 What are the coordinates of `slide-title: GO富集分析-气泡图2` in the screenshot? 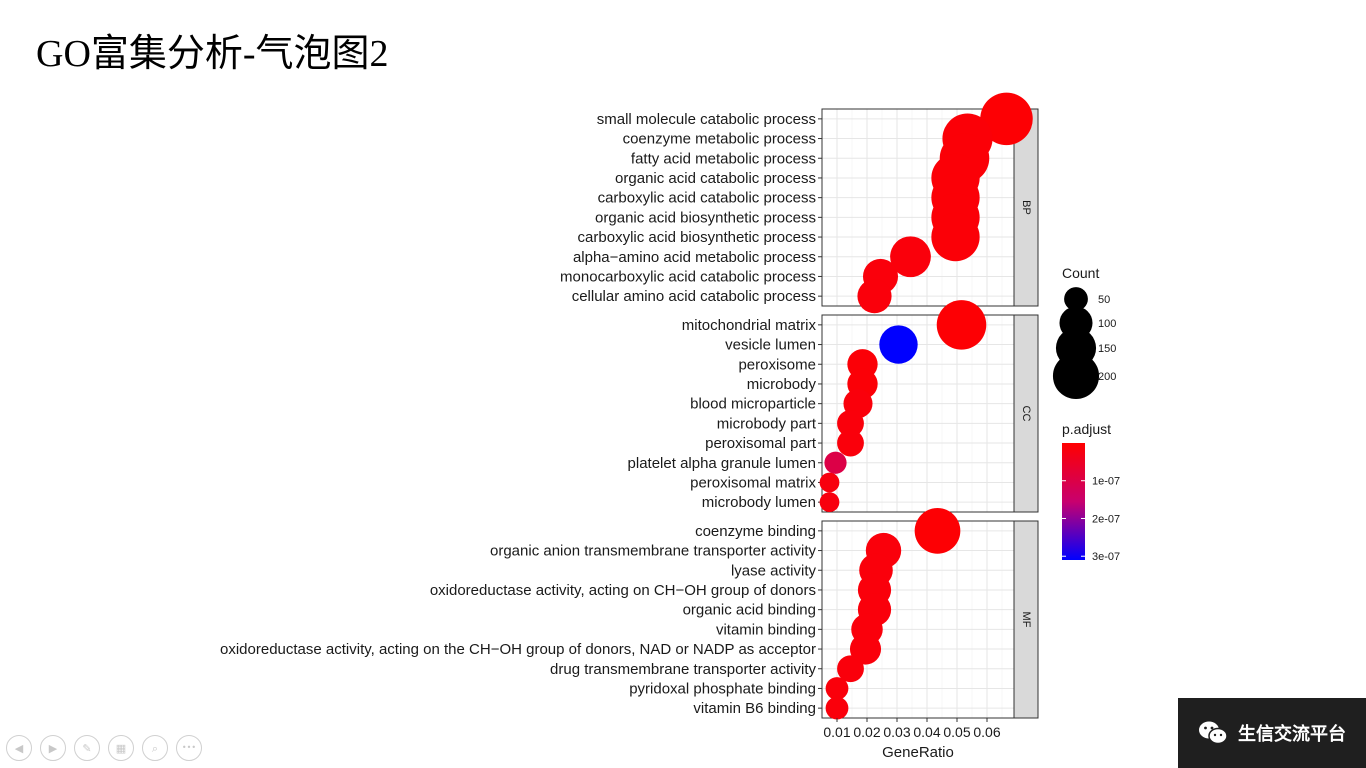 It's located at (212, 54).